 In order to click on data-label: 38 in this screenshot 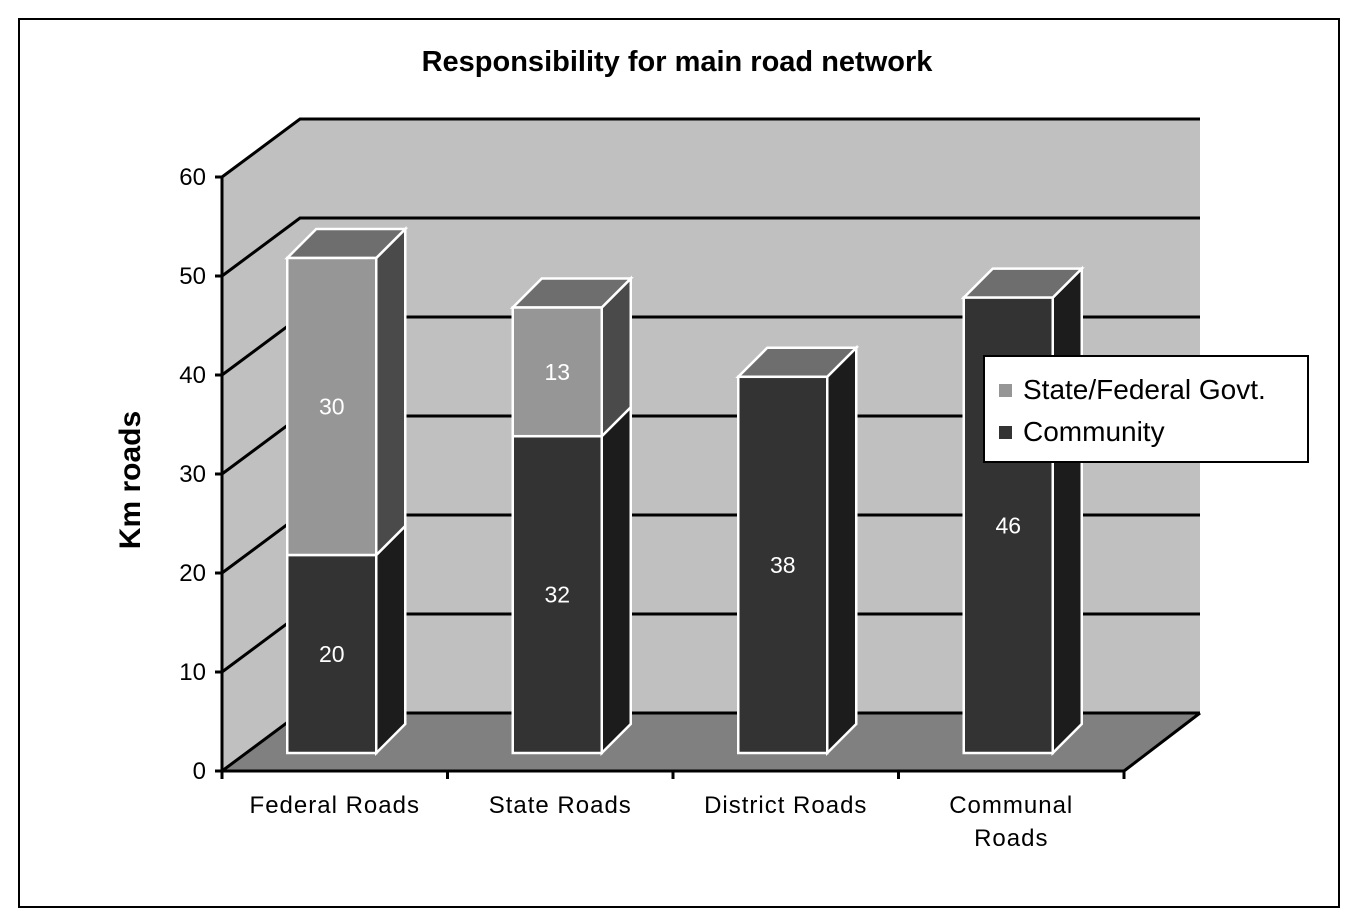, I will do `click(783, 565)`.